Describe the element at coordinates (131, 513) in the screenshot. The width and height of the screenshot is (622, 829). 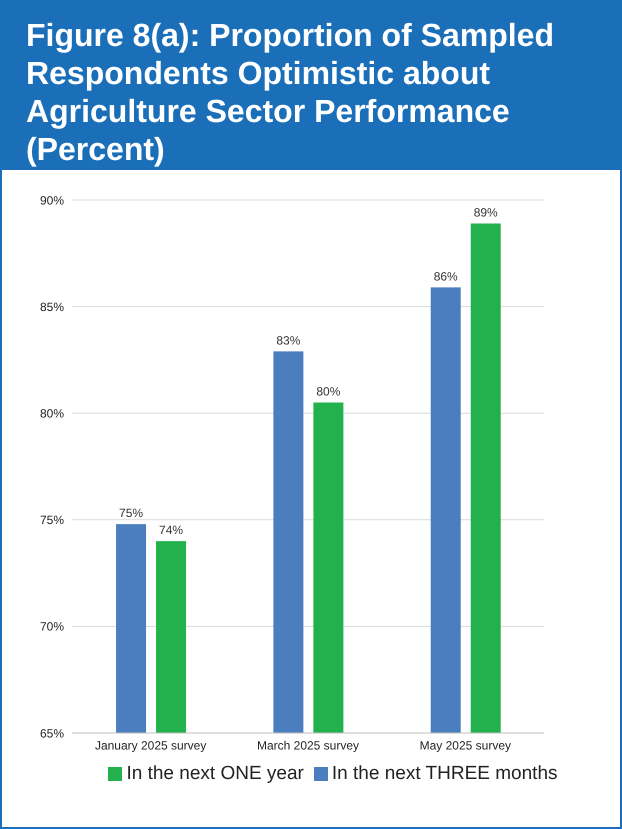
I see `data-label: 75%` at that location.